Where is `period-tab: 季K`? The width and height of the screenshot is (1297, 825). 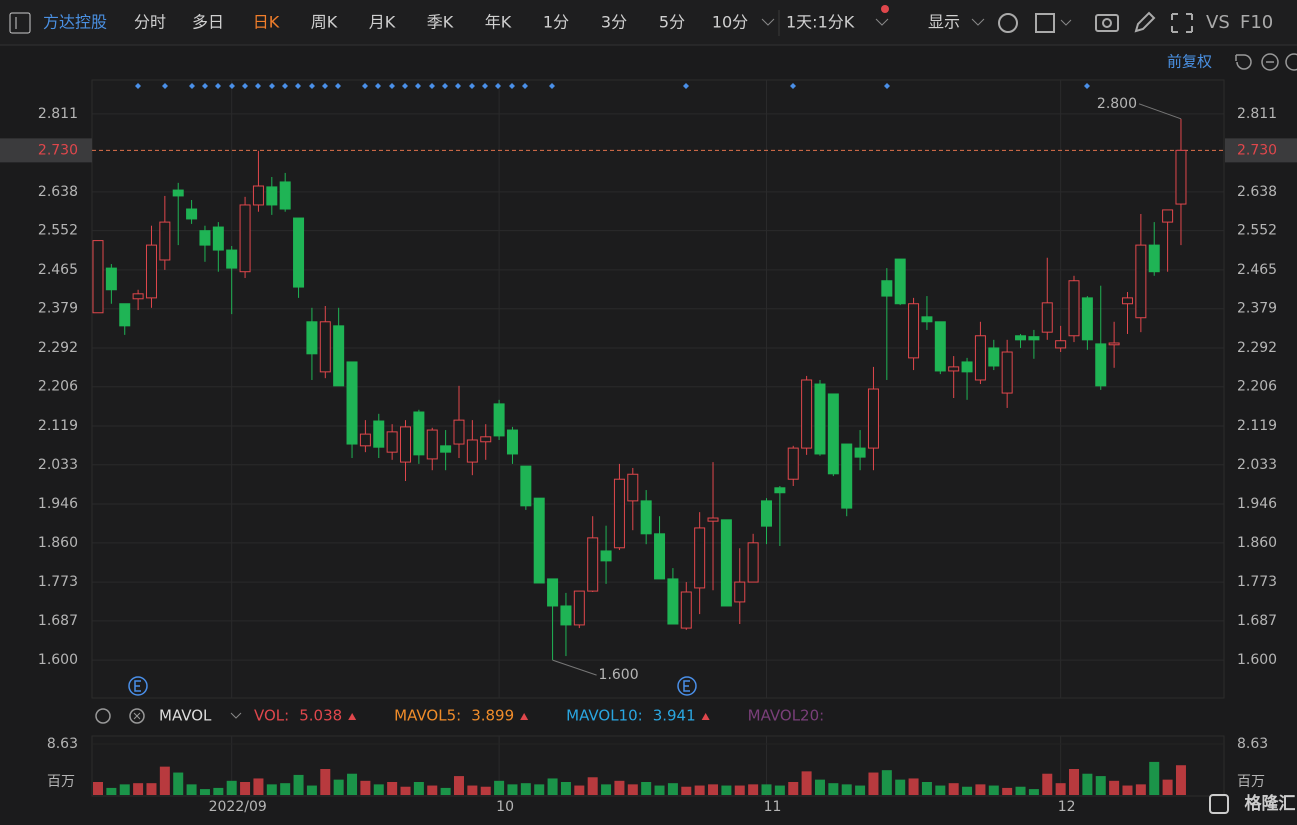 period-tab: 季K is located at coordinates (440, 22).